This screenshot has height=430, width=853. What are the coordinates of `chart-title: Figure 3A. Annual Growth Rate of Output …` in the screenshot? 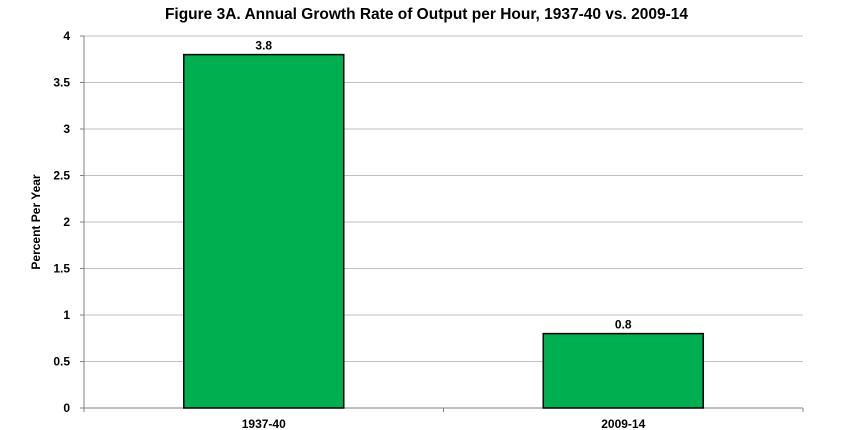 It's located at (426, 14).